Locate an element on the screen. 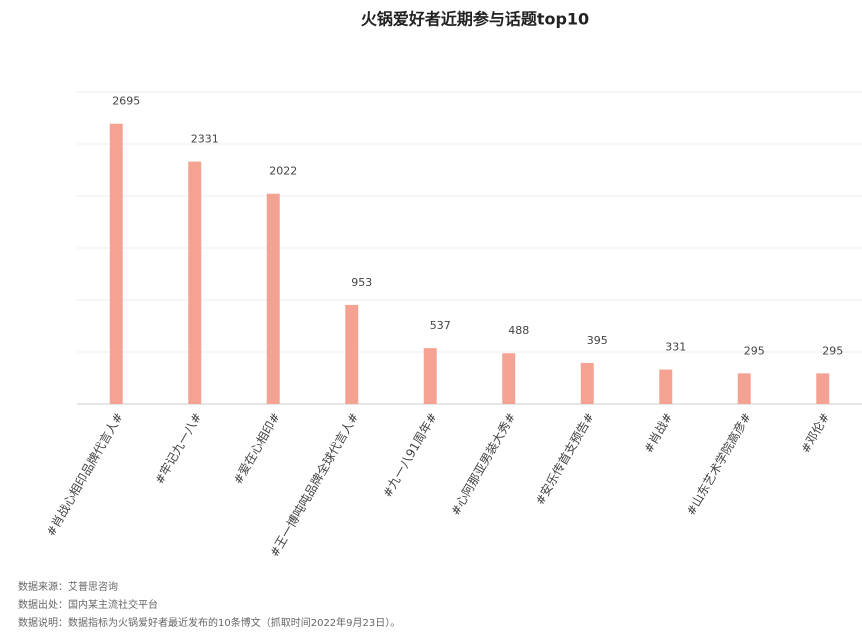  value-label: 2695 is located at coordinates (126, 101).